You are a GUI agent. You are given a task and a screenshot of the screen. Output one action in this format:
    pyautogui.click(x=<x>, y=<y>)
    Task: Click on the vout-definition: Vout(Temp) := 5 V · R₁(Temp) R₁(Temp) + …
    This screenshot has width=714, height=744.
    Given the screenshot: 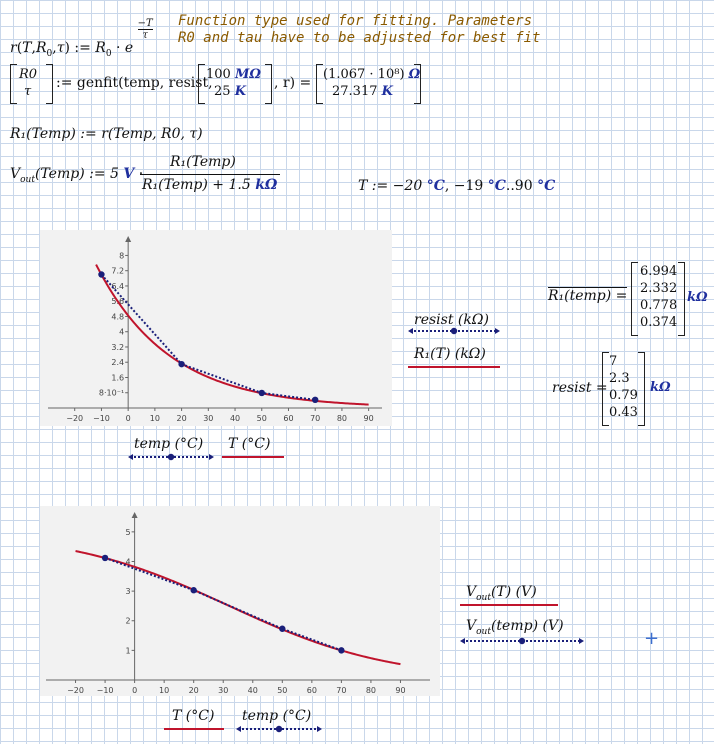 What is the action you would take?
    pyautogui.click(x=155, y=175)
    